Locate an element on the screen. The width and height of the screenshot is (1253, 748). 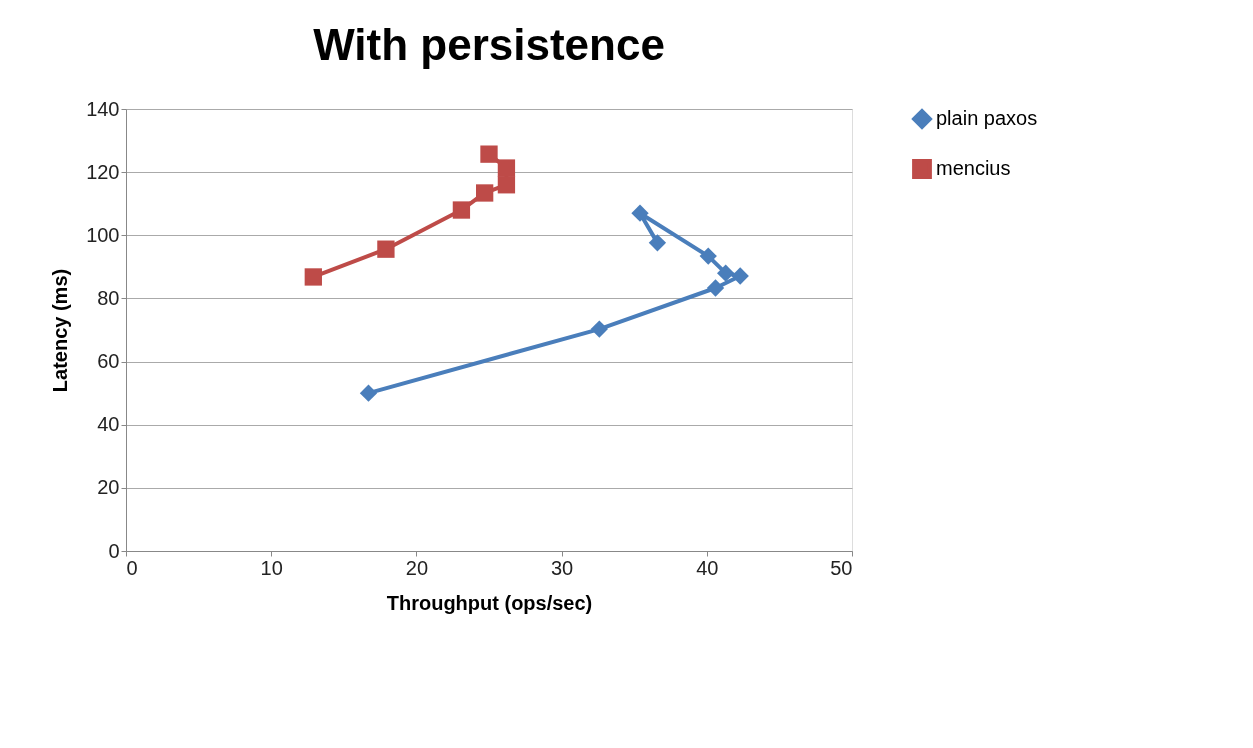
x-tick-label: 40 is located at coordinates (707, 567).